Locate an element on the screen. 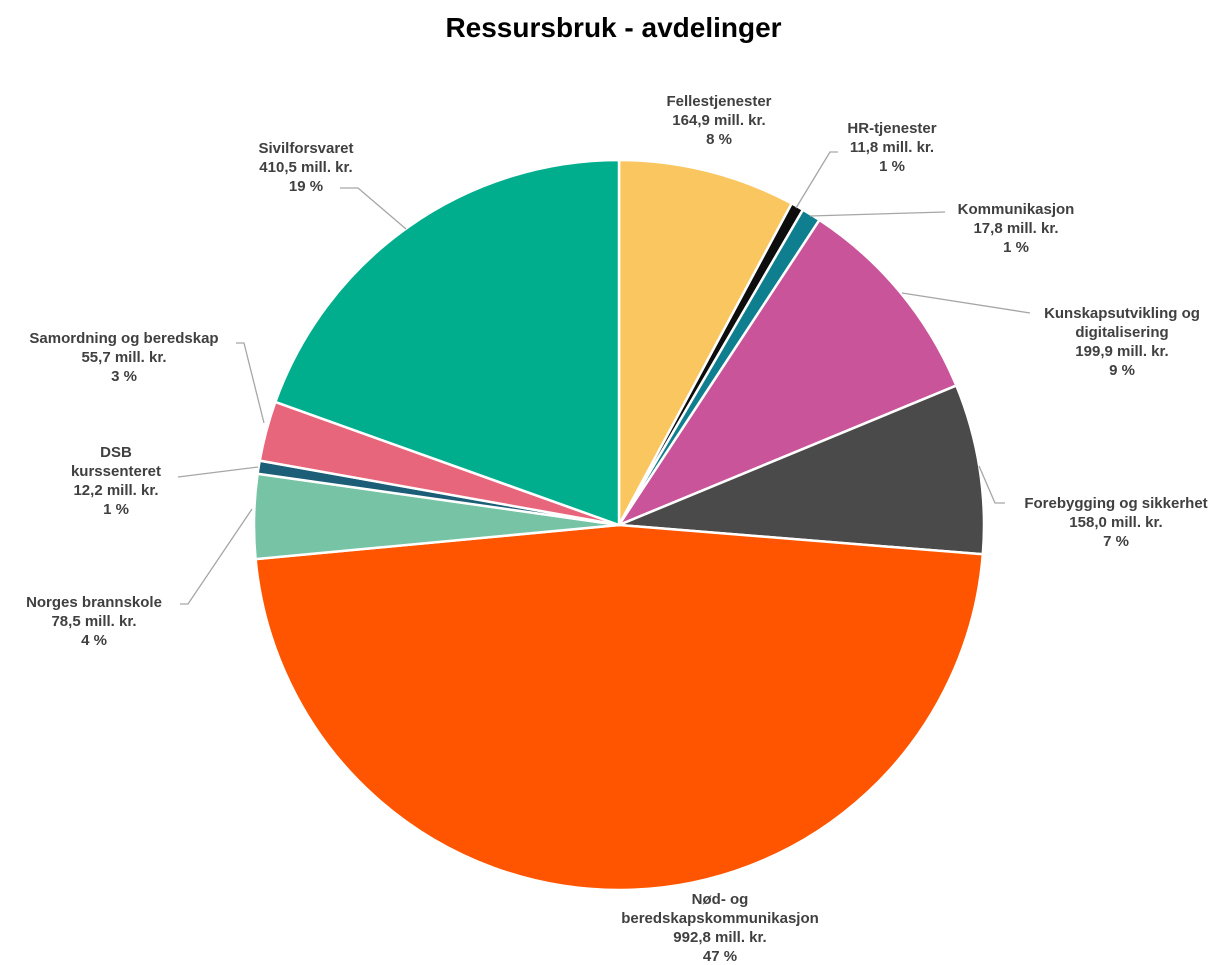  slice-label-line: 199,9 mill. kr. is located at coordinates (1121, 351).